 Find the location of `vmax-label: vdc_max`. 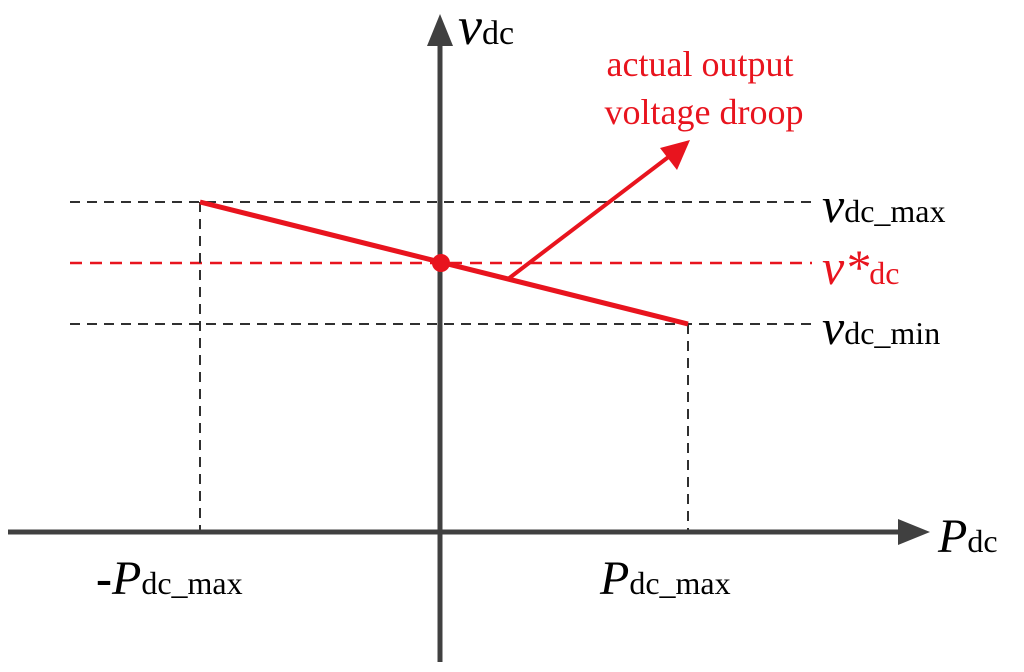

vmax-label: vdc_max is located at coordinates (884, 205).